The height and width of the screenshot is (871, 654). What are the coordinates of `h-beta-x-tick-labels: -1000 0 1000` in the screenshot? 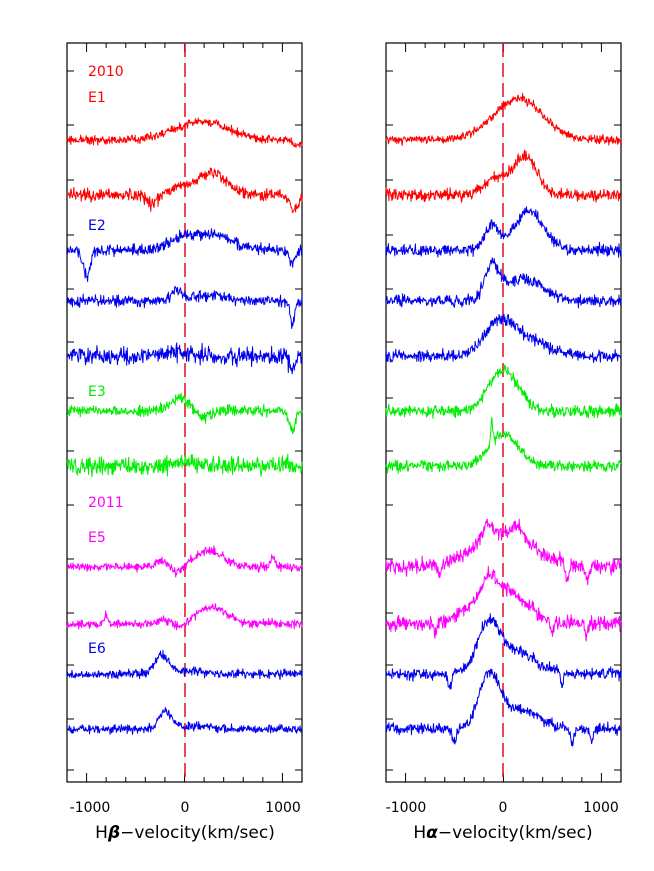 It's located at (185, 808).